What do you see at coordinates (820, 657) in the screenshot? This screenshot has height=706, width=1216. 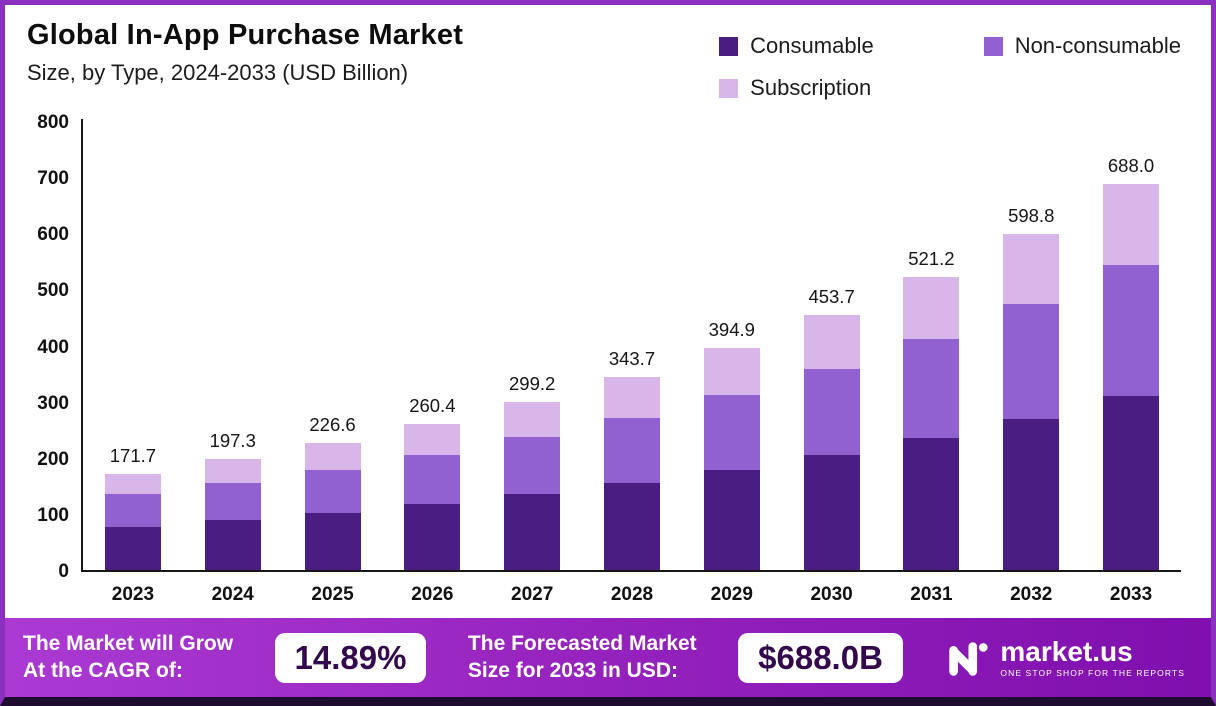 I see `forecast-value-badge: $688.0B` at bounding box center [820, 657].